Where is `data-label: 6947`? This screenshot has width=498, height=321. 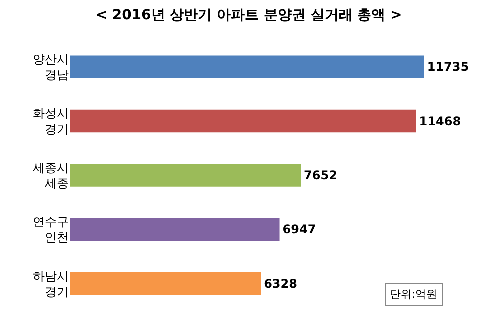
data-label: 6947 is located at coordinates (299, 229).